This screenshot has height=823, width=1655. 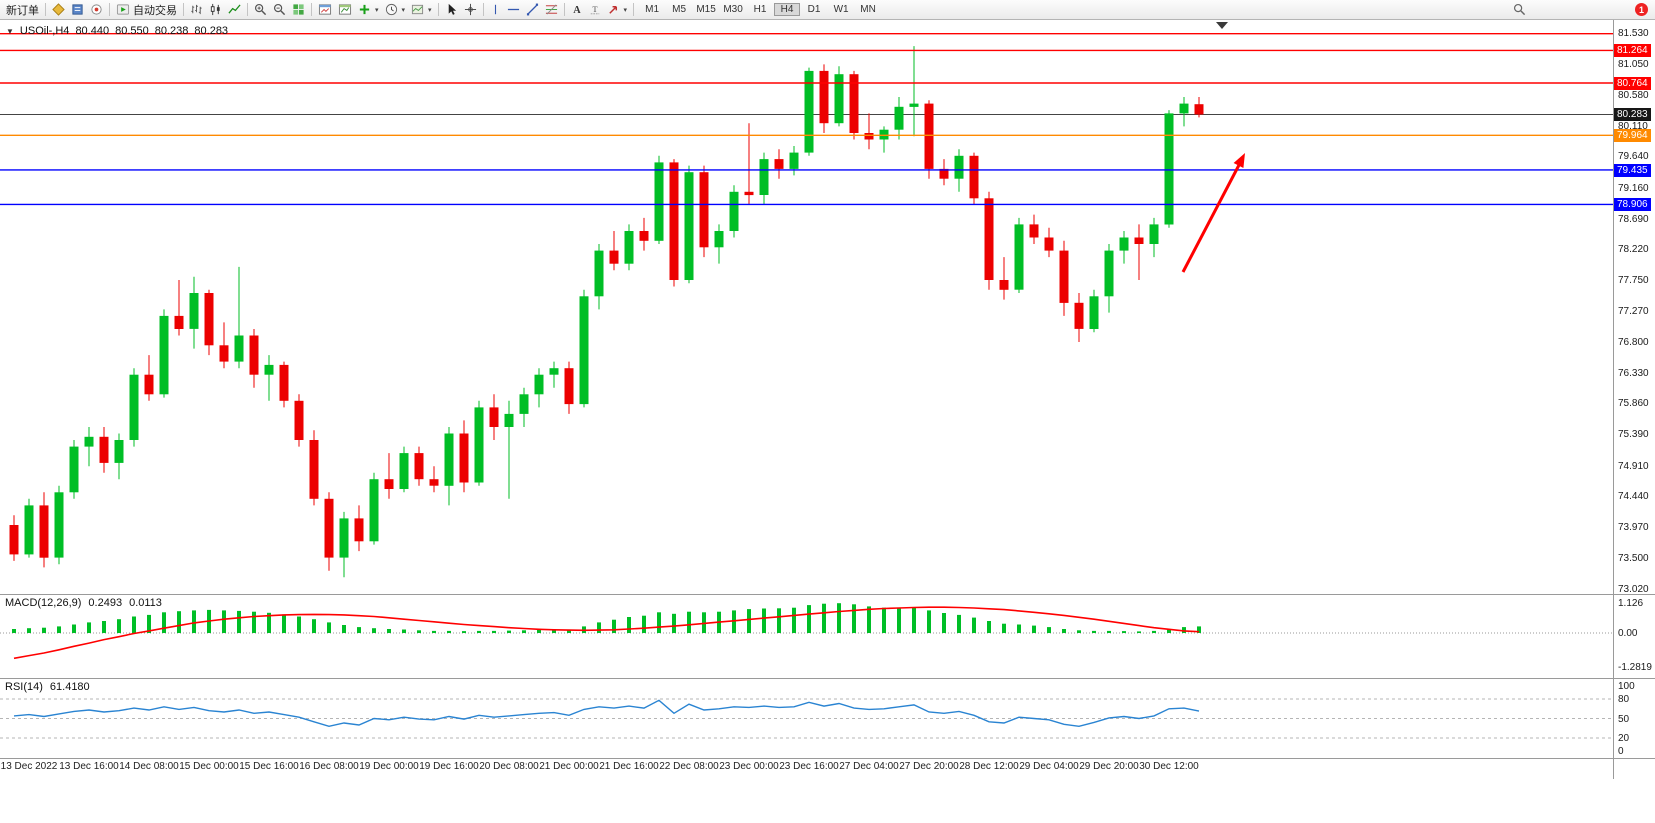 What do you see at coordinates (1633, 404) in the screenshot?
I see `price-axis-label: 75.860` at bounding box center [1633, 404].